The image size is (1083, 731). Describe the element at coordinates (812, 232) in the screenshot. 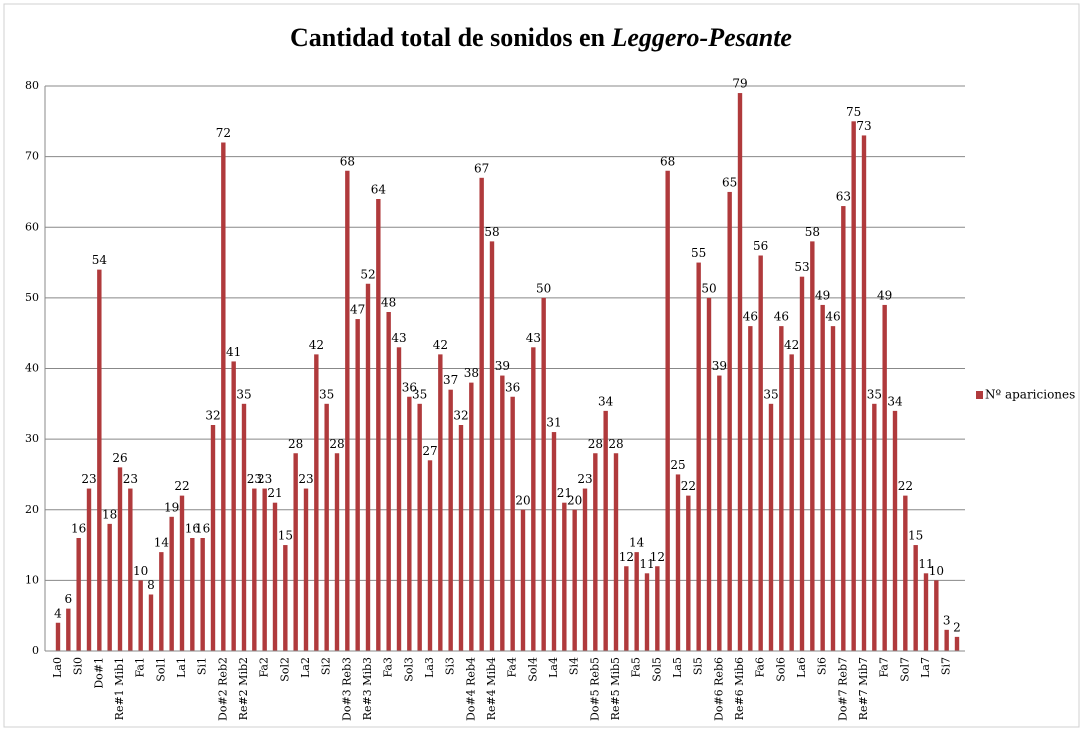

I see `value-label: 58` at that location.